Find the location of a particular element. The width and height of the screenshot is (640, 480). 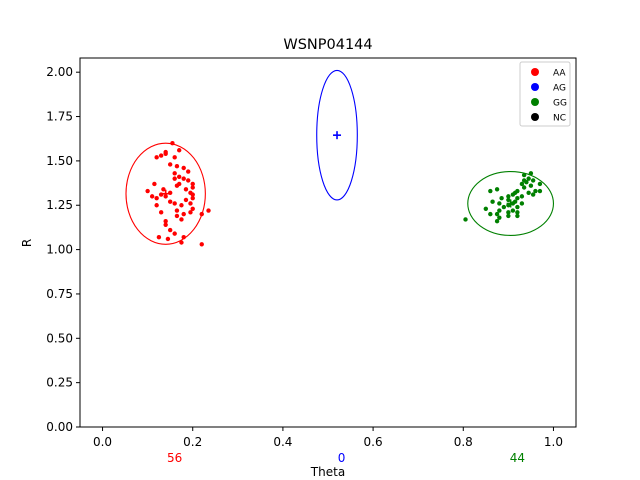

cluster-ellipse-aa is located at coordinates (165, 193).